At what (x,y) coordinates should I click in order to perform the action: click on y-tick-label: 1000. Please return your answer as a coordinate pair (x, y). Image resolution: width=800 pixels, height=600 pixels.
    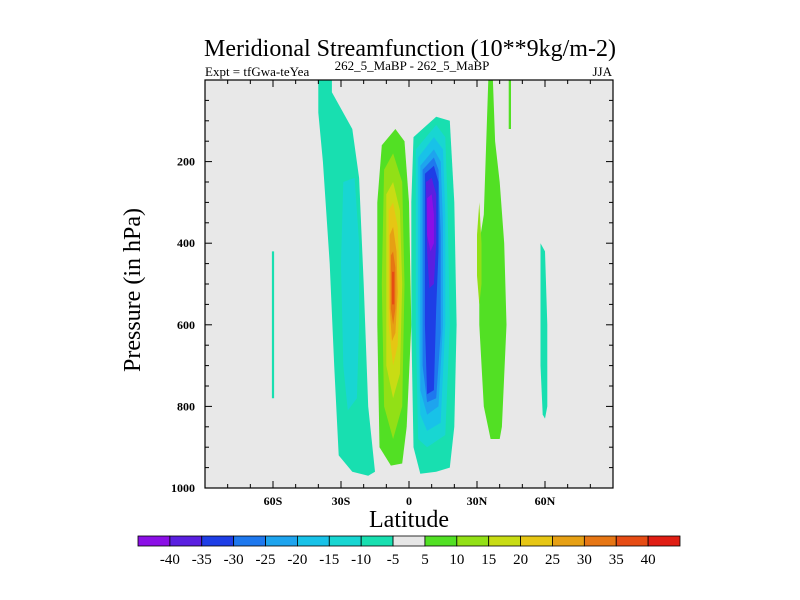
    Looking at the image, I should click on (183, 488).